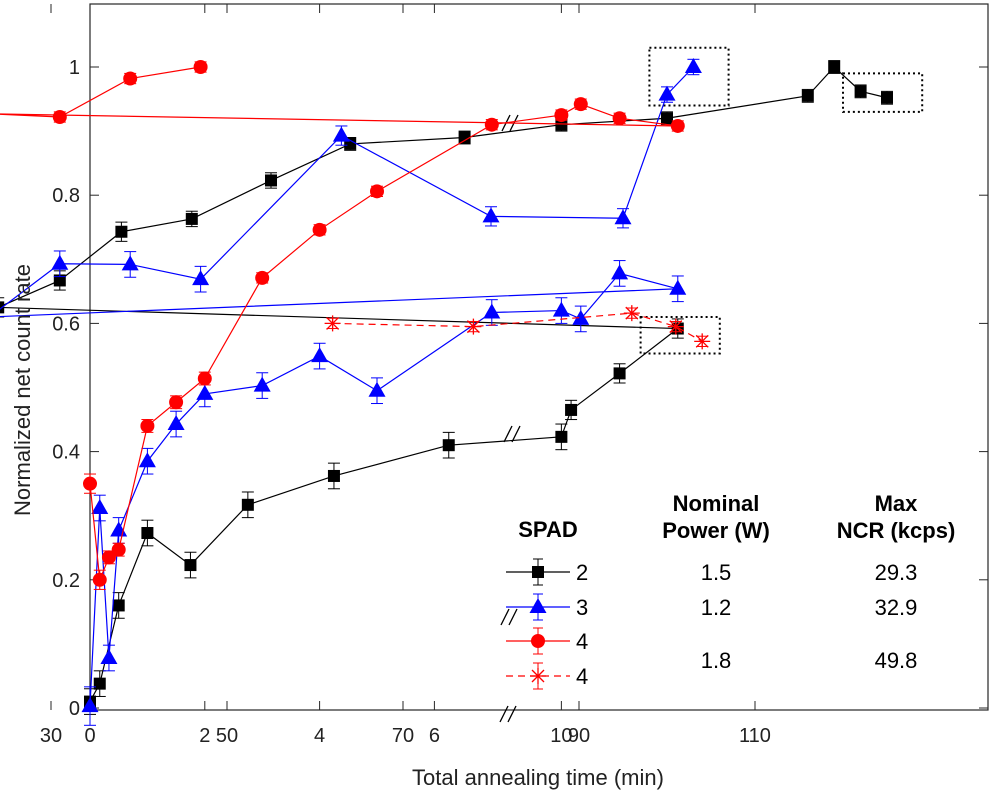 This screenshot has height=798, width=998. What do you see at coordinates (434, 736) in the screenshot?
I see `x-tick-label: 6` at bounding box center [434, 736].